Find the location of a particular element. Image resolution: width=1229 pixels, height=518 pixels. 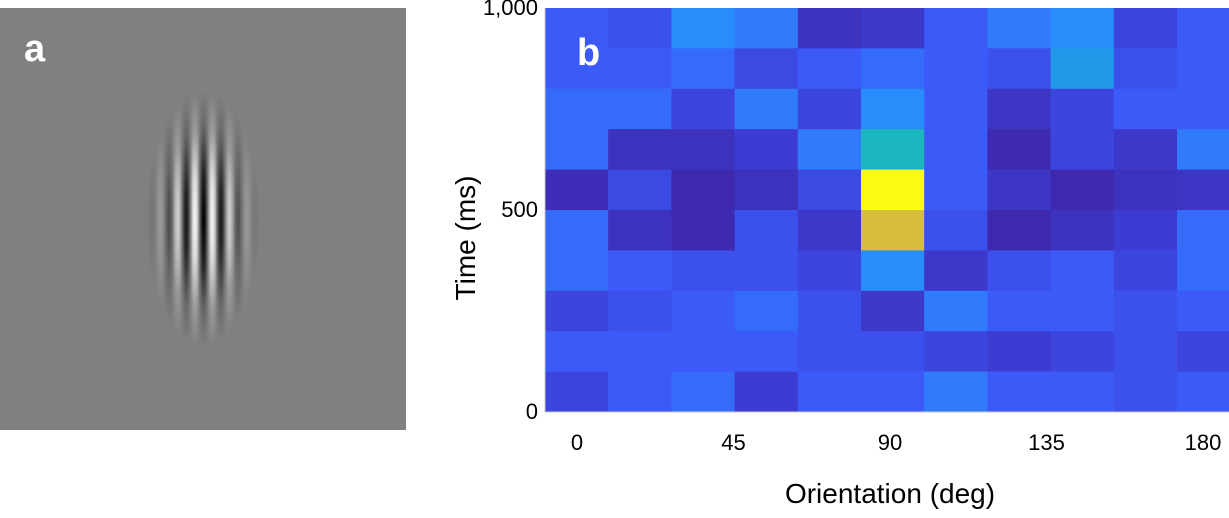

y-axis-label: Time (ms) is located at coordinates (465, 238).